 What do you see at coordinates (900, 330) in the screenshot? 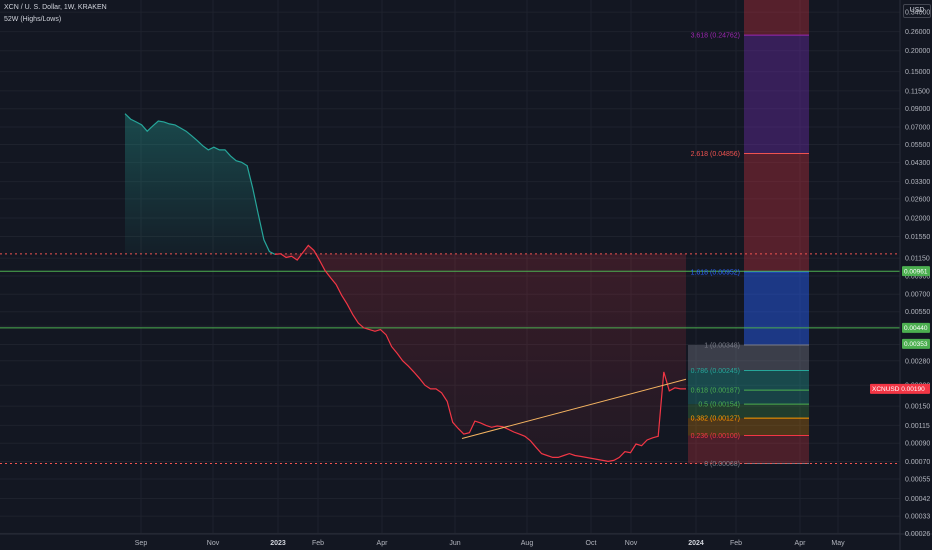
I see `price-tags: 0.00961 0.00440 0.00353 XCNUSD 0.00190` at bounding box center [900, 330].